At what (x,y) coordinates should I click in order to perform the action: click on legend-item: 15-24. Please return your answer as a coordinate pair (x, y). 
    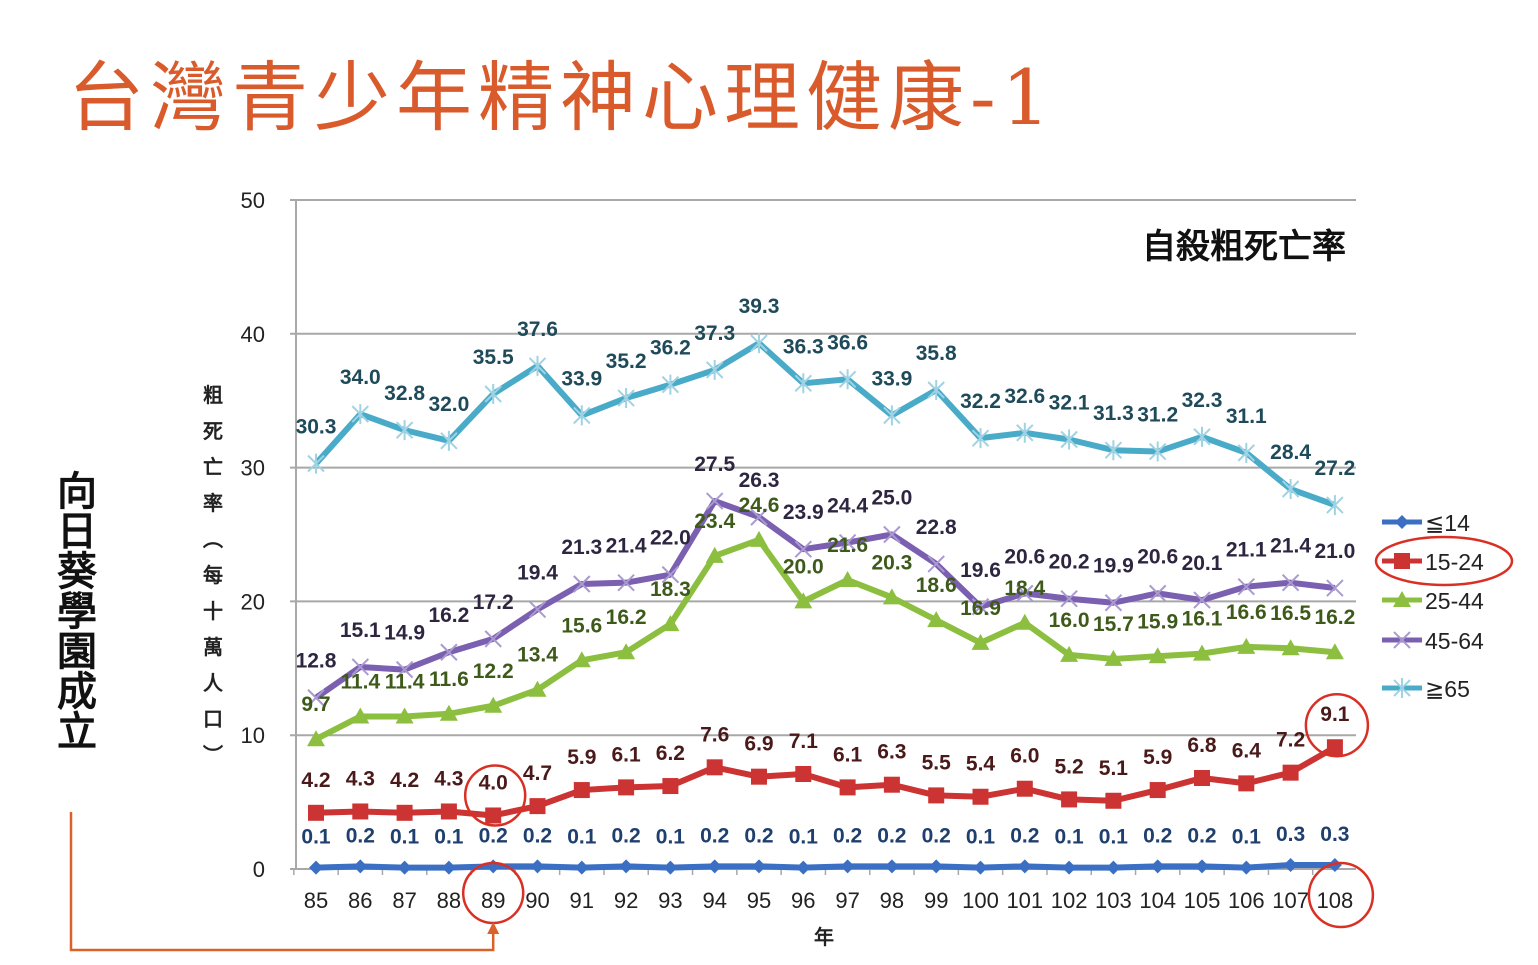
    Looking at the image, I should click on (1433, 562).